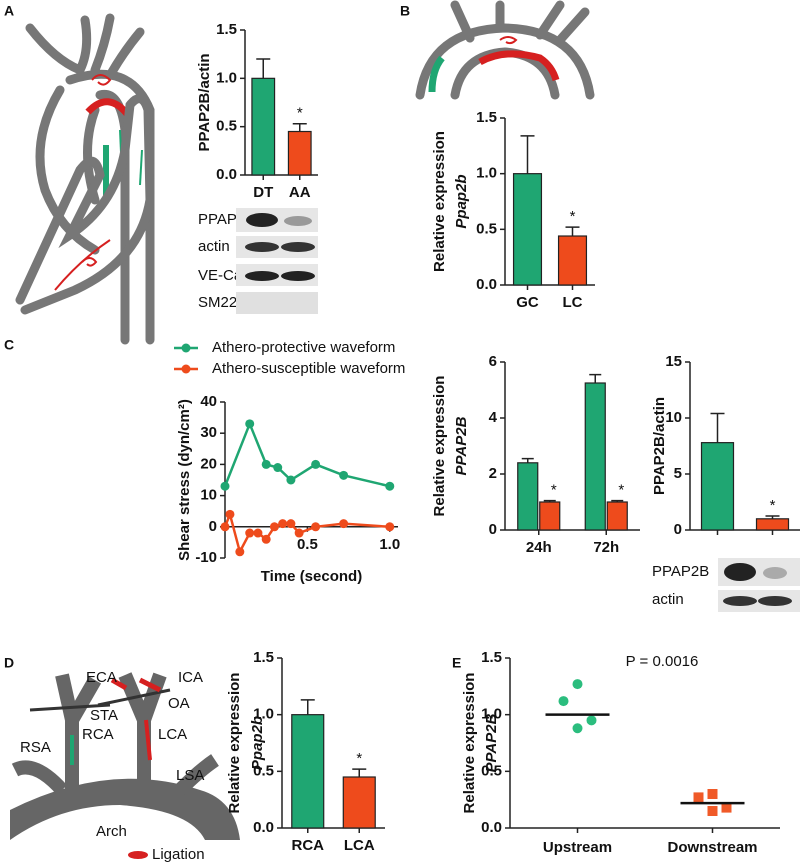 The width and height of the screenshot is (800, 864). Describe the element at coordinates (184, 480) in the screenshot. I see `y-axis-label: Shear stress (dyn/cm²)` at that location.